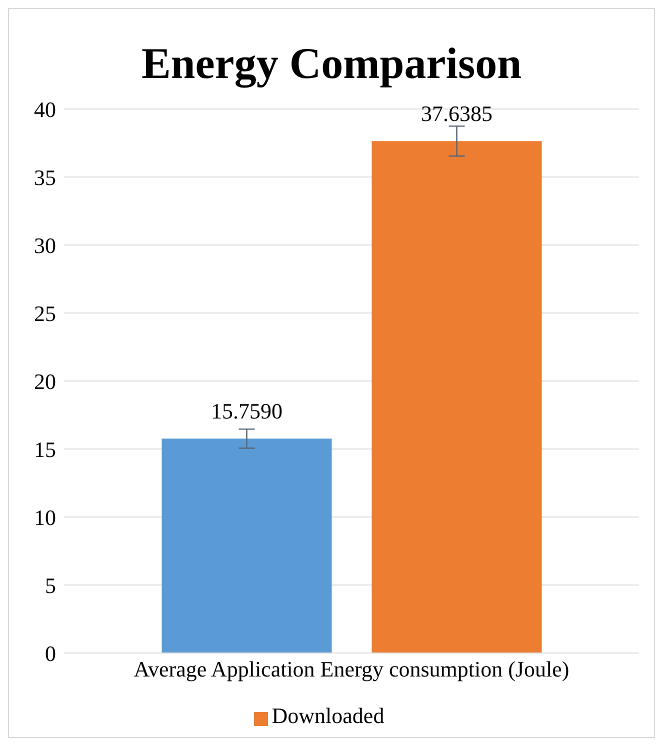 The image size is (665, 748). Describe the element at coordinates (45, 245) in the screenshot. I see `y-tick-label: 30` at that location.